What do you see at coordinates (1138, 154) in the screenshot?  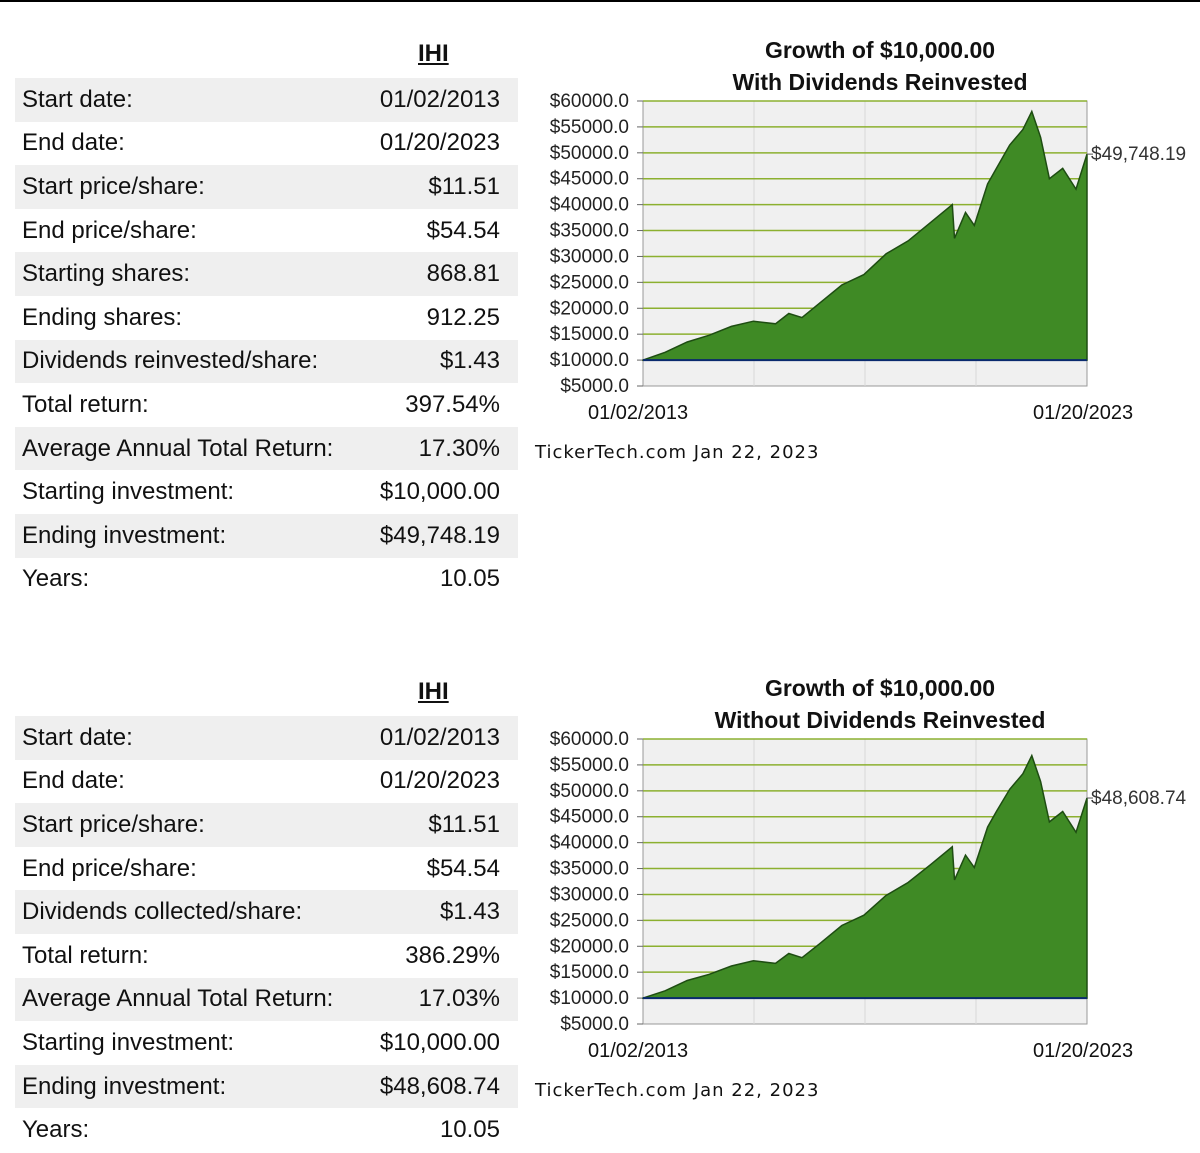 I see `end-value-label: $49,748.19` at bounding box center [1138, 154].